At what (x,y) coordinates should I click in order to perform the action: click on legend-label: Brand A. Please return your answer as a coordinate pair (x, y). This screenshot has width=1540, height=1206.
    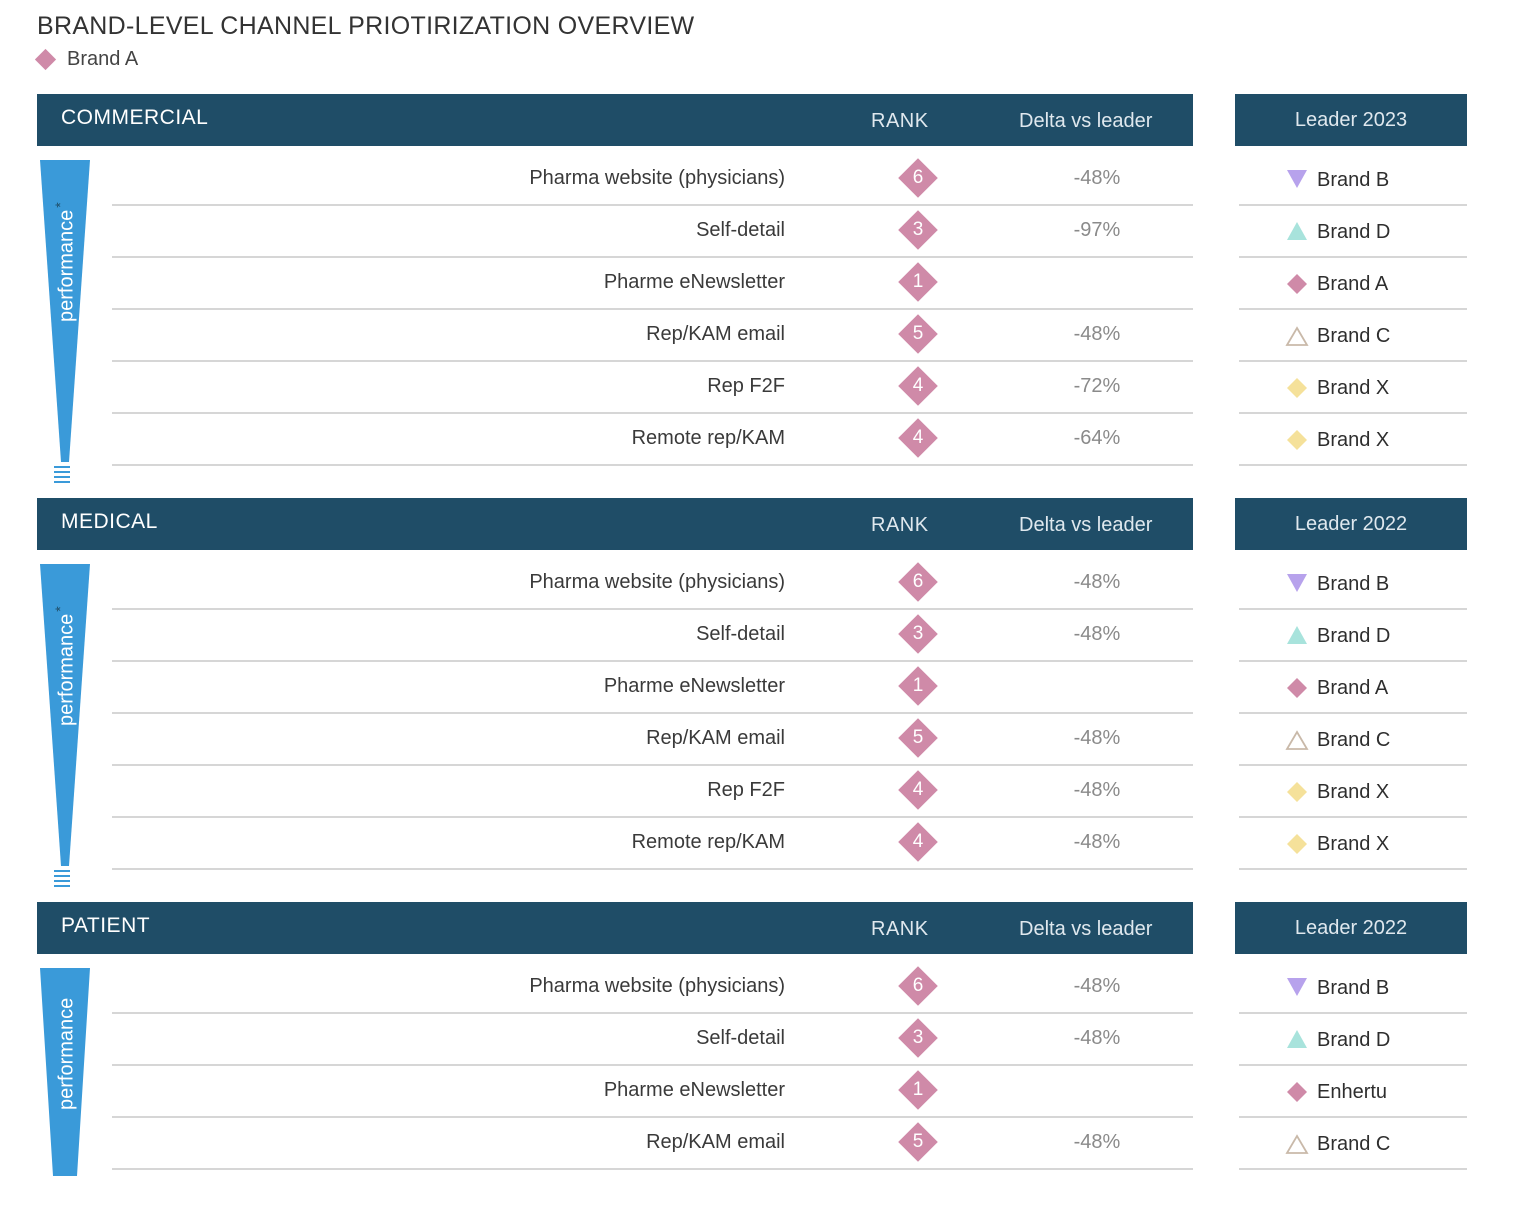
    Looking at the image, I should click on (103, 58).